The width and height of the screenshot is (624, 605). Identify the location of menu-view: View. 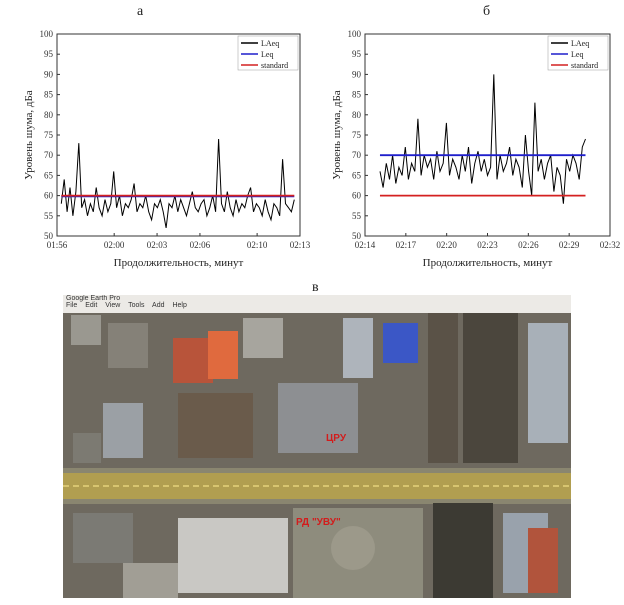
(113, 305).